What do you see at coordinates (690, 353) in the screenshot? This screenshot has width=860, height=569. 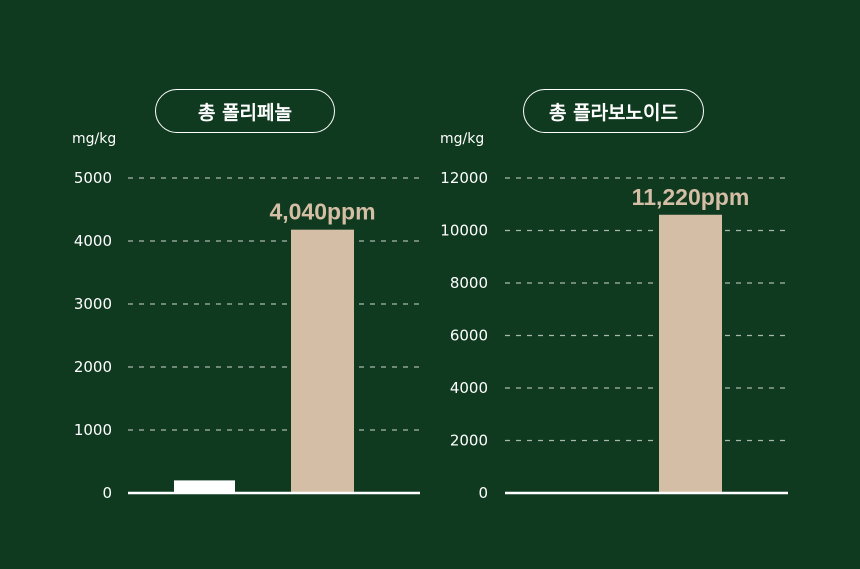 I see `bar-flavonoid` at bounding box center [690, 353].